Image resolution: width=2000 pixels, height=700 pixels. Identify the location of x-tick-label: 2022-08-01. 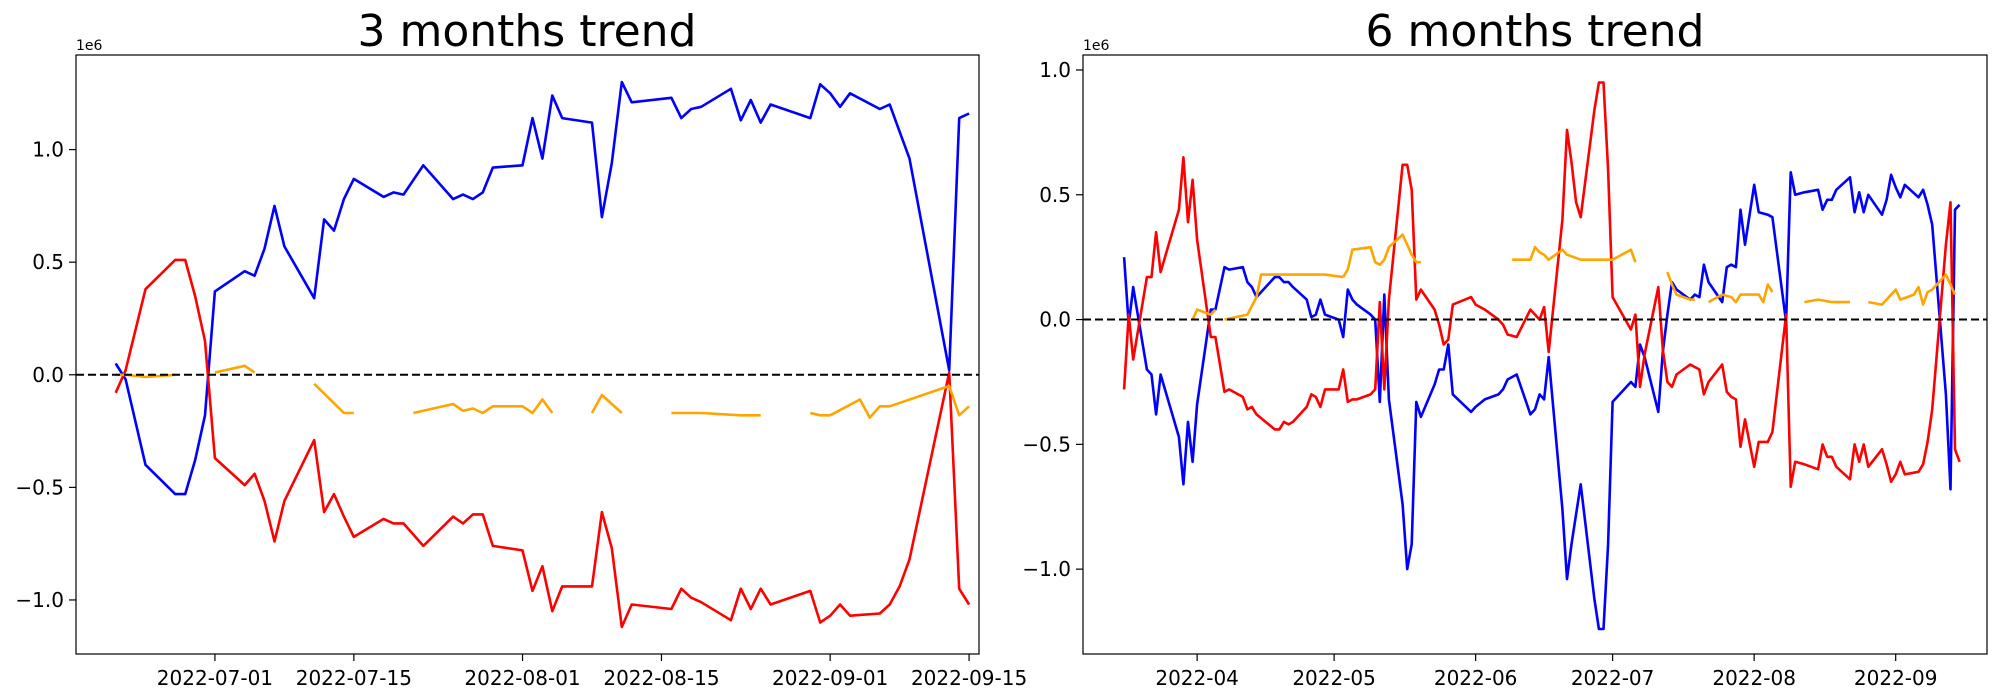
(522, 678).